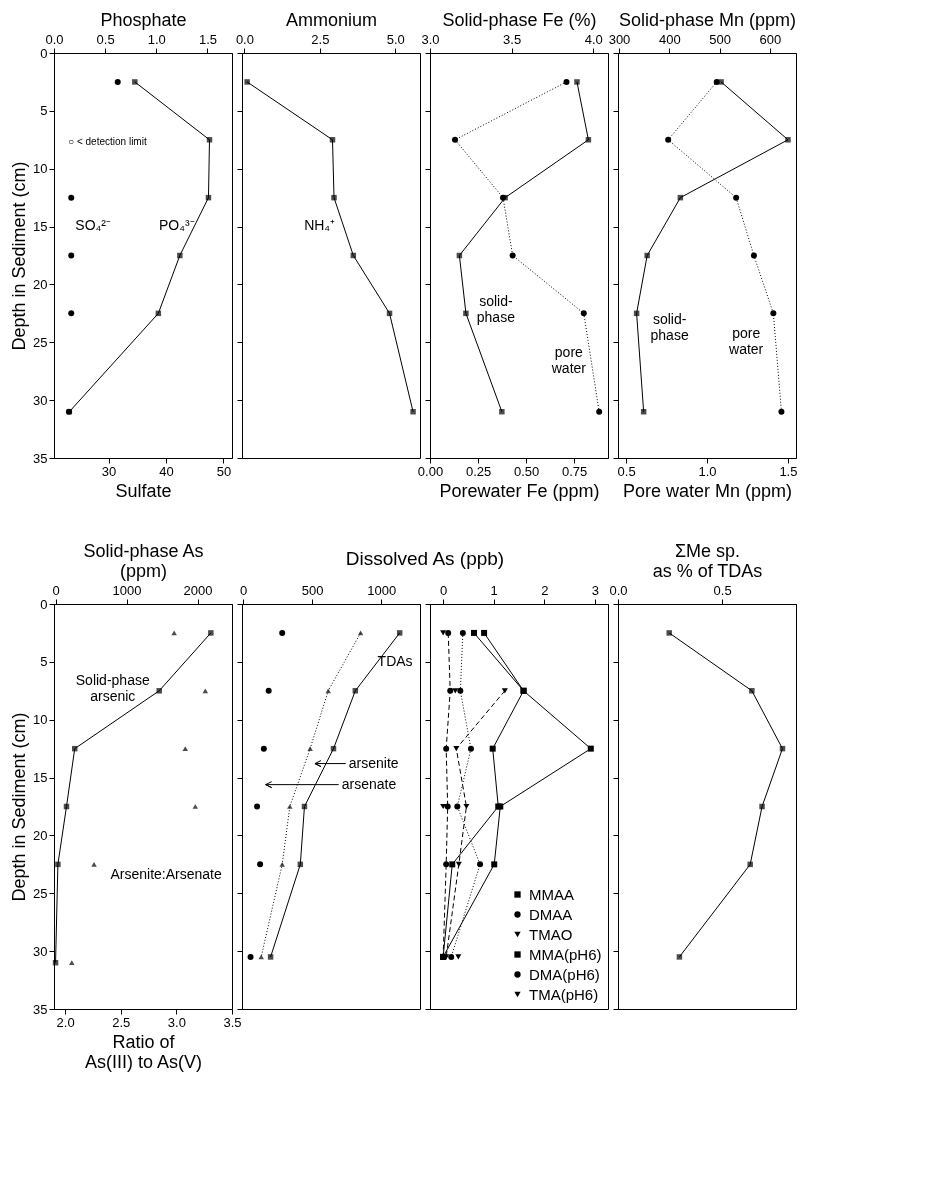 The height and width of the screenshot is (1180, 932). I want to click on x2-axis-title: Solid-phase Fe (%), so click(519, 19).